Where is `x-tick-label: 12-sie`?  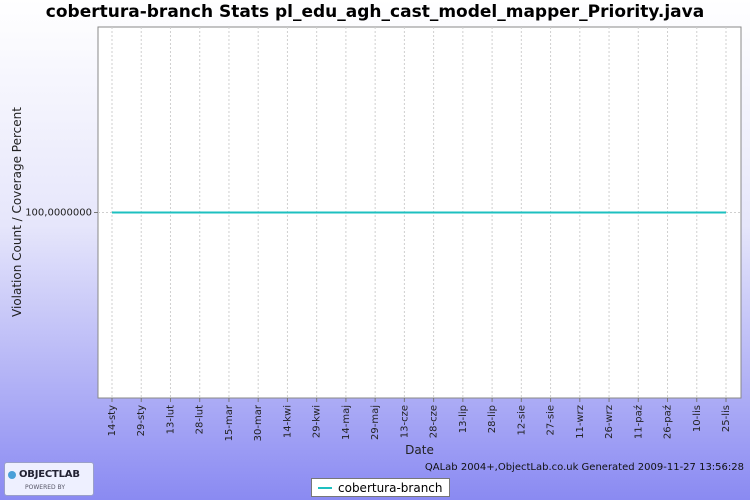
x-tick-label: 12-sie is located at coordinates (521, 420).